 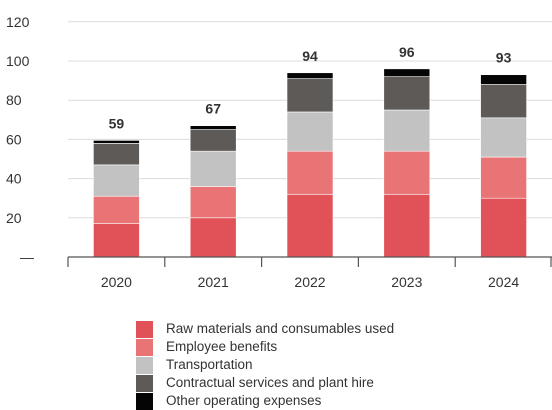 I want to click on y-tick-label: 20, so click(x=14, y=218).